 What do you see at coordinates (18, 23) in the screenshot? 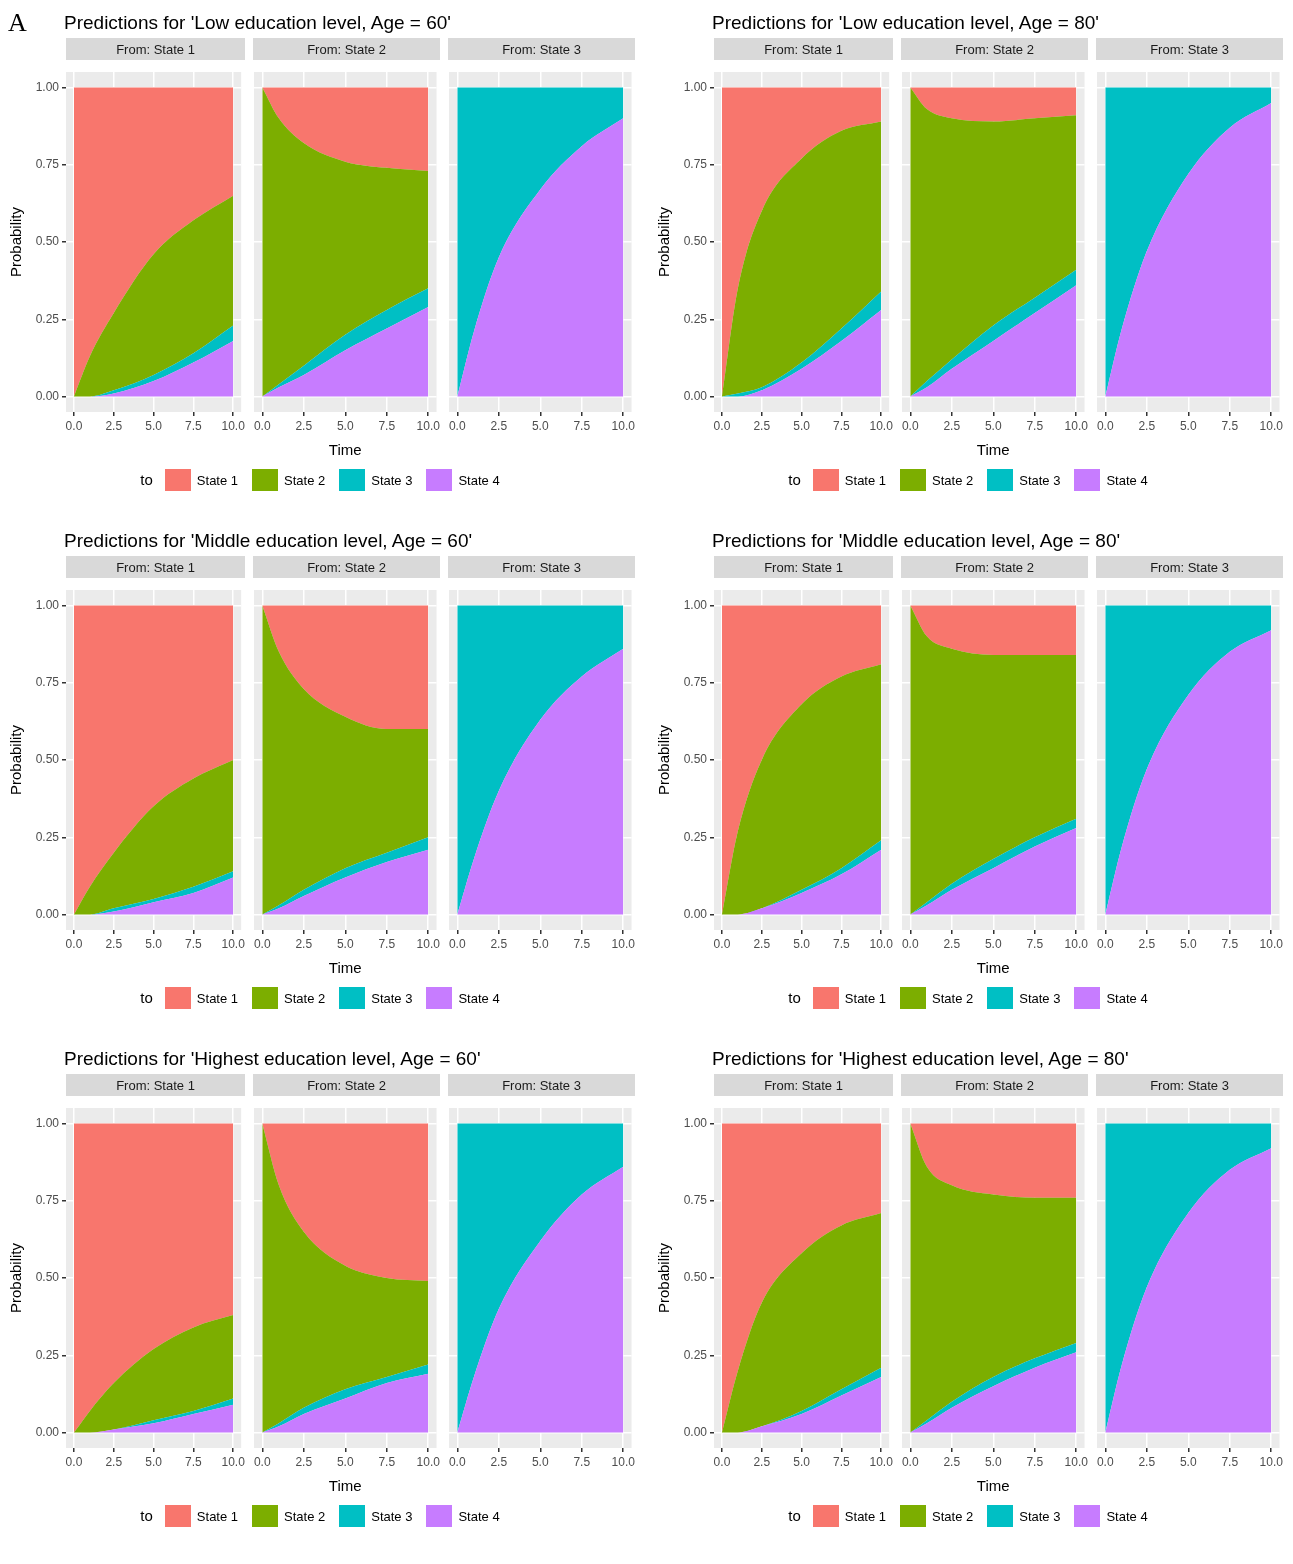
I see `text: A` at bounding box center [18, 23].